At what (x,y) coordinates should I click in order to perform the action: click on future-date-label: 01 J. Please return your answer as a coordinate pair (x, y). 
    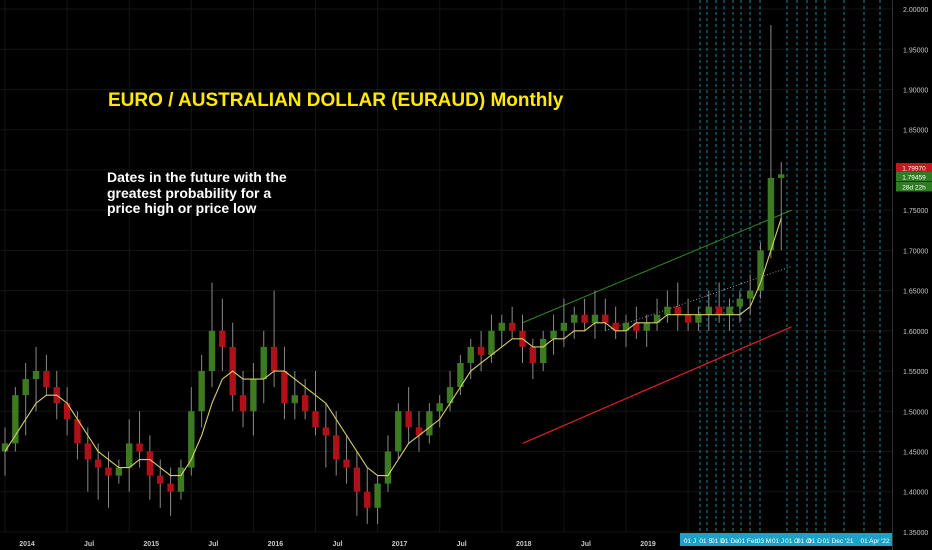
    Looking at the image, I should click on (690, 541).